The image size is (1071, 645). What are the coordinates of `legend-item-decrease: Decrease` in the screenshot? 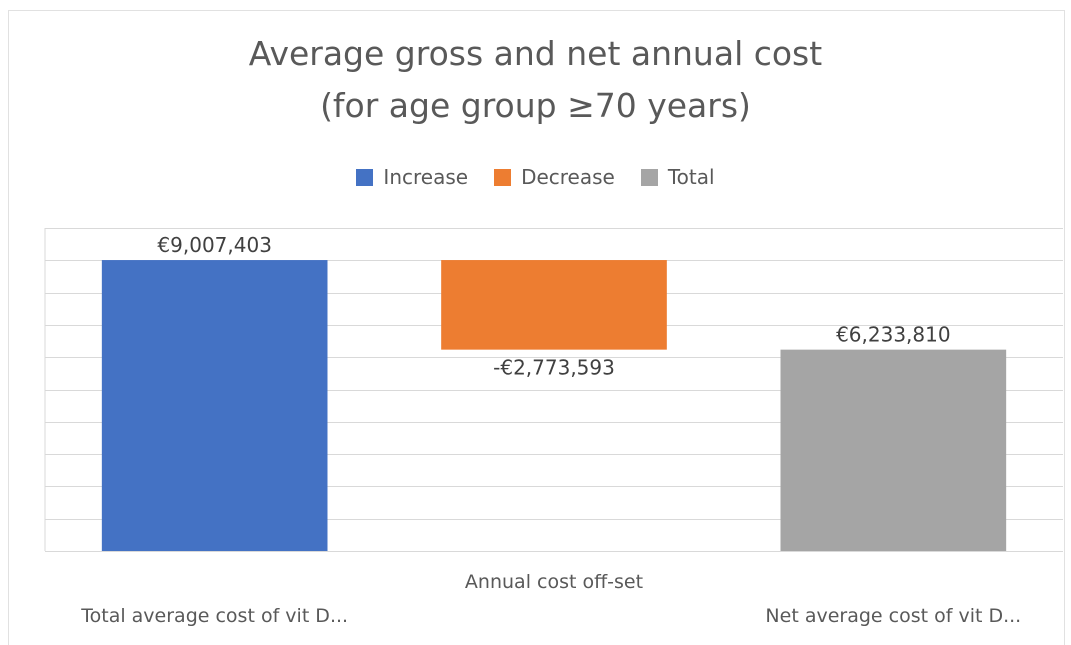 It's located at (554, 177).